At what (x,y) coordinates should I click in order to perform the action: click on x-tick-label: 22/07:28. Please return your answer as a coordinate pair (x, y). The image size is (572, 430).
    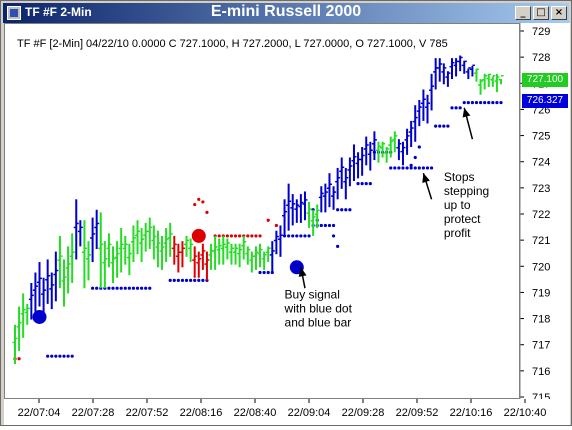
    Looking at the image, I should click on (93, 413).